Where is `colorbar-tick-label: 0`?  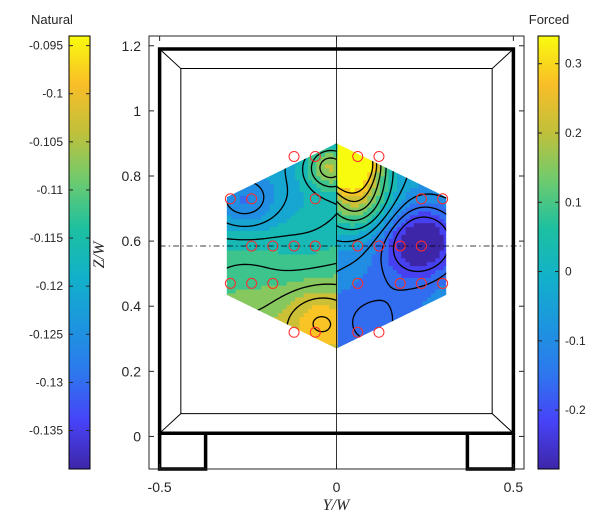 colorbar-tick-label: 0 is located at coordinates (568, 272).